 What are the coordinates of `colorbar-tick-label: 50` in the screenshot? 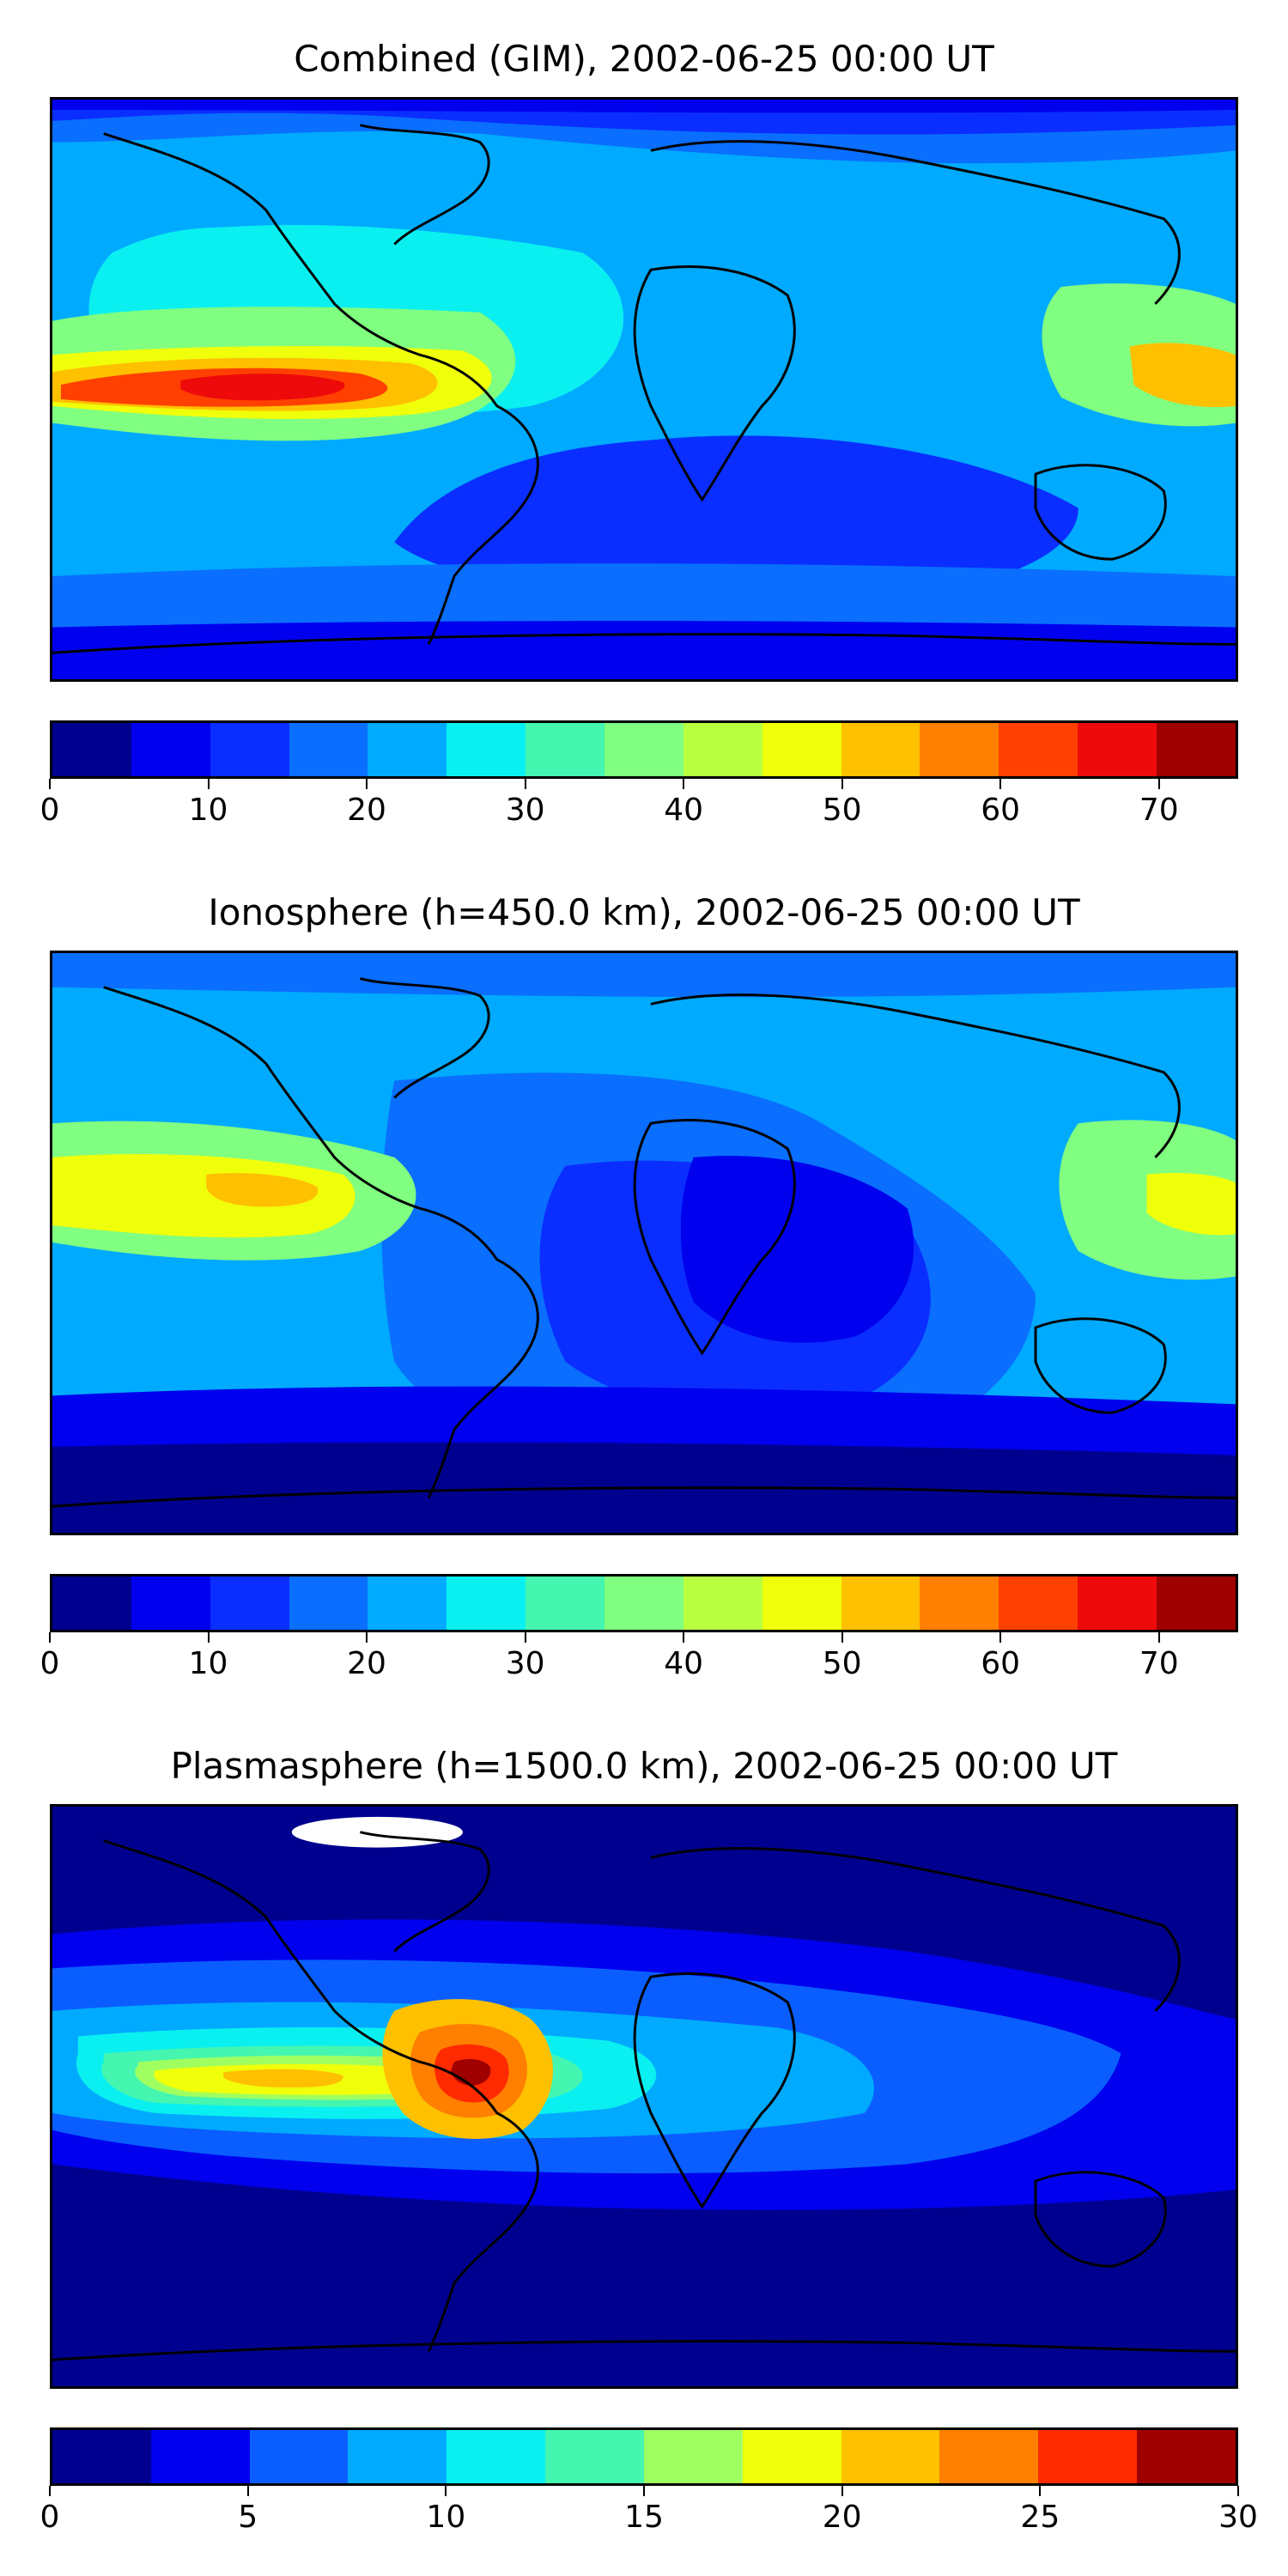 It's located at (842, 810).